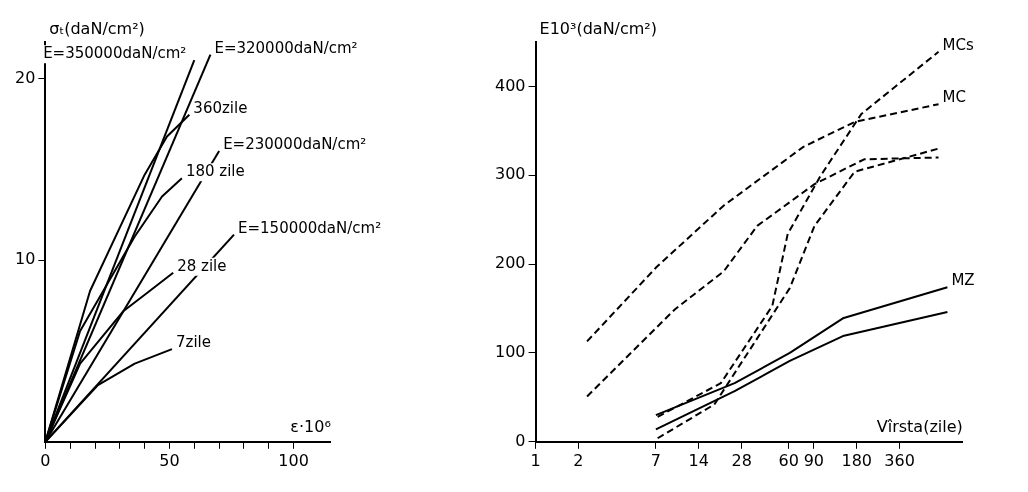  What do you see at coordinates (698, 460) in the screenshot?
I see `x-tick-label: 14` at bounding box center [698, 460].